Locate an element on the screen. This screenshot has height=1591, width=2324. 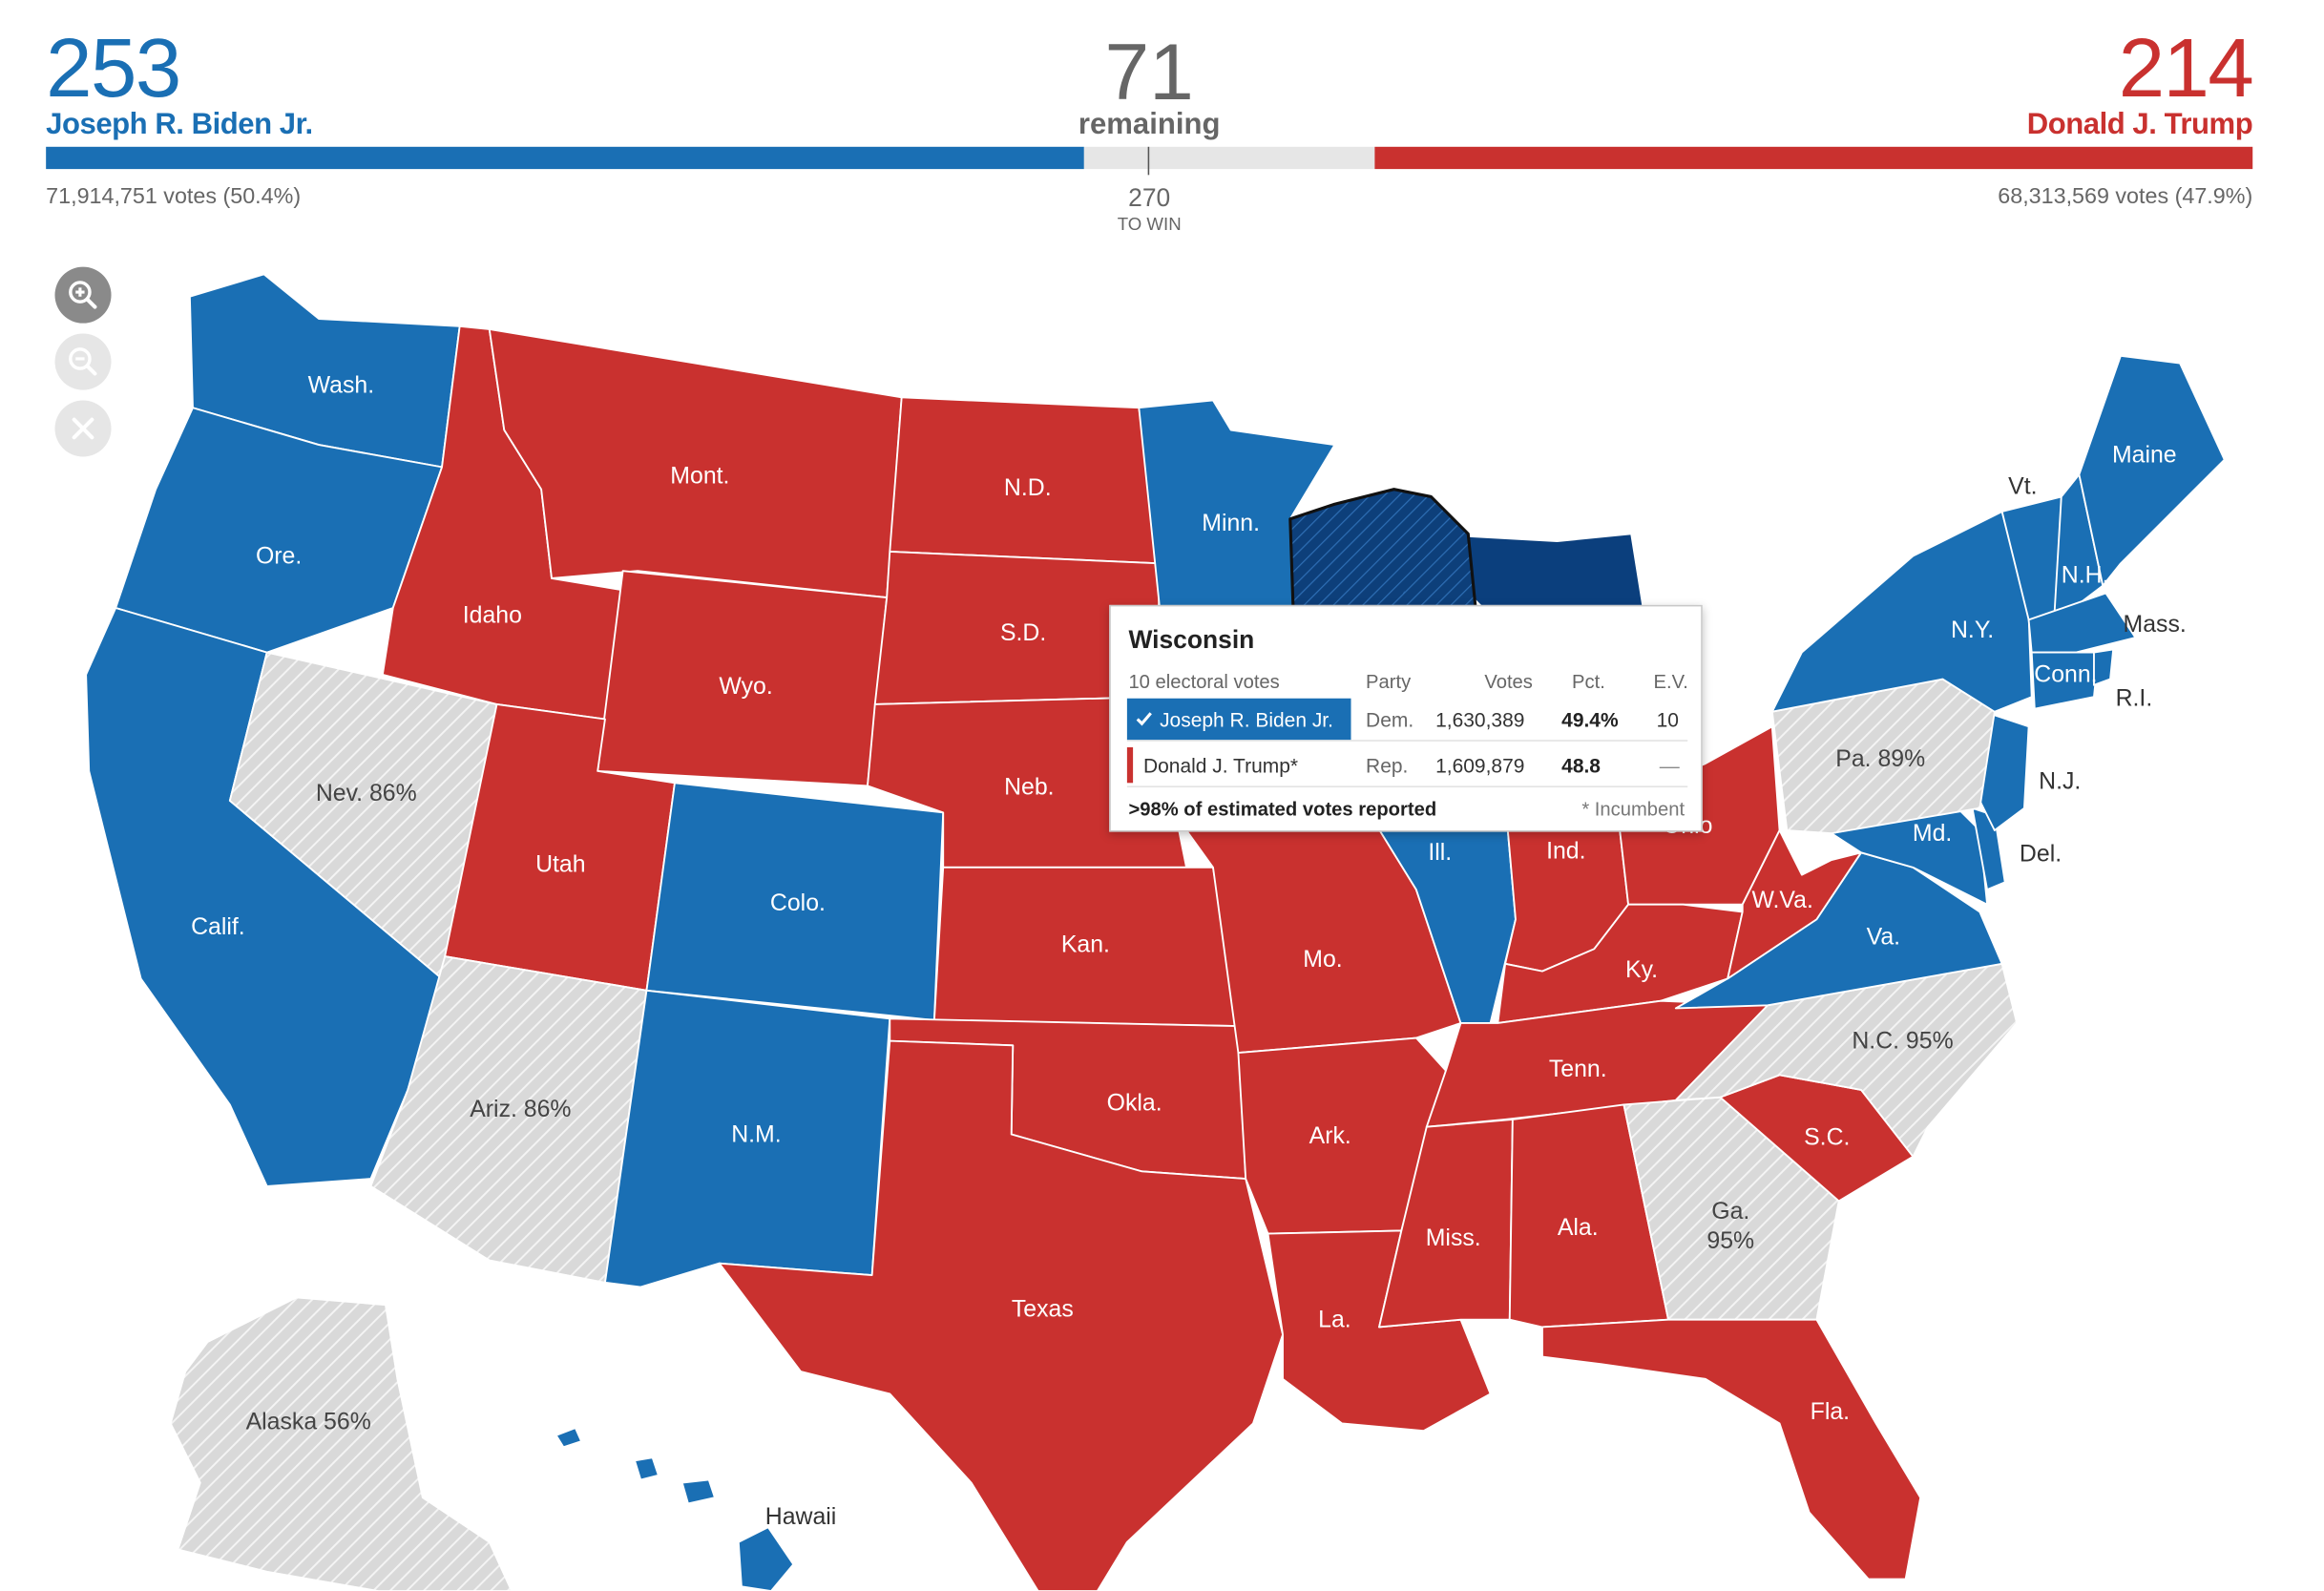
trump-name: Donald J. Trump is located at coordinates (2139, 125).